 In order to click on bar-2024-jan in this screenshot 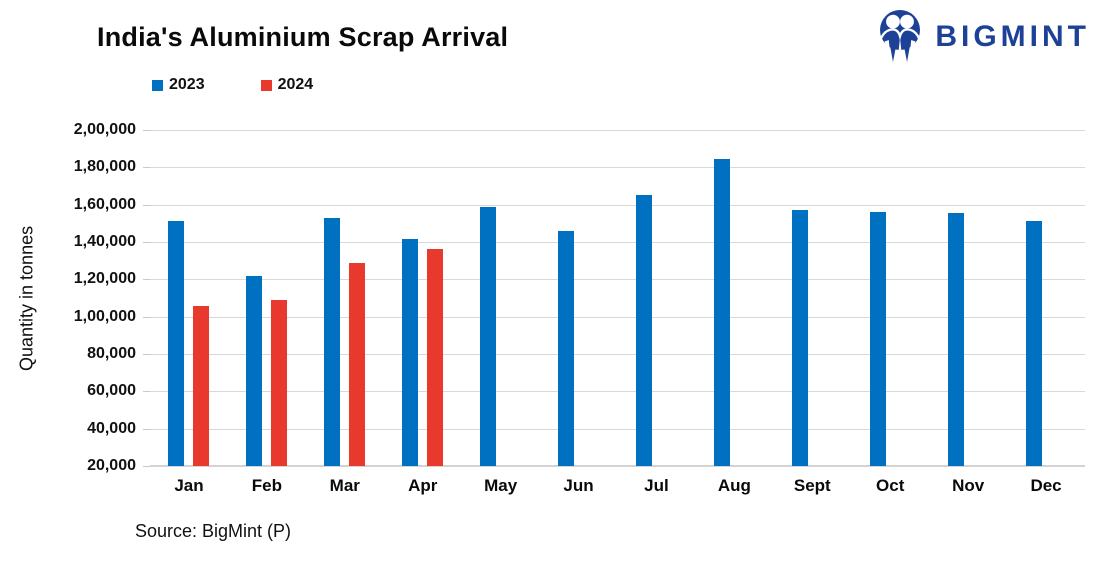, I will do `click(201, 386)`.